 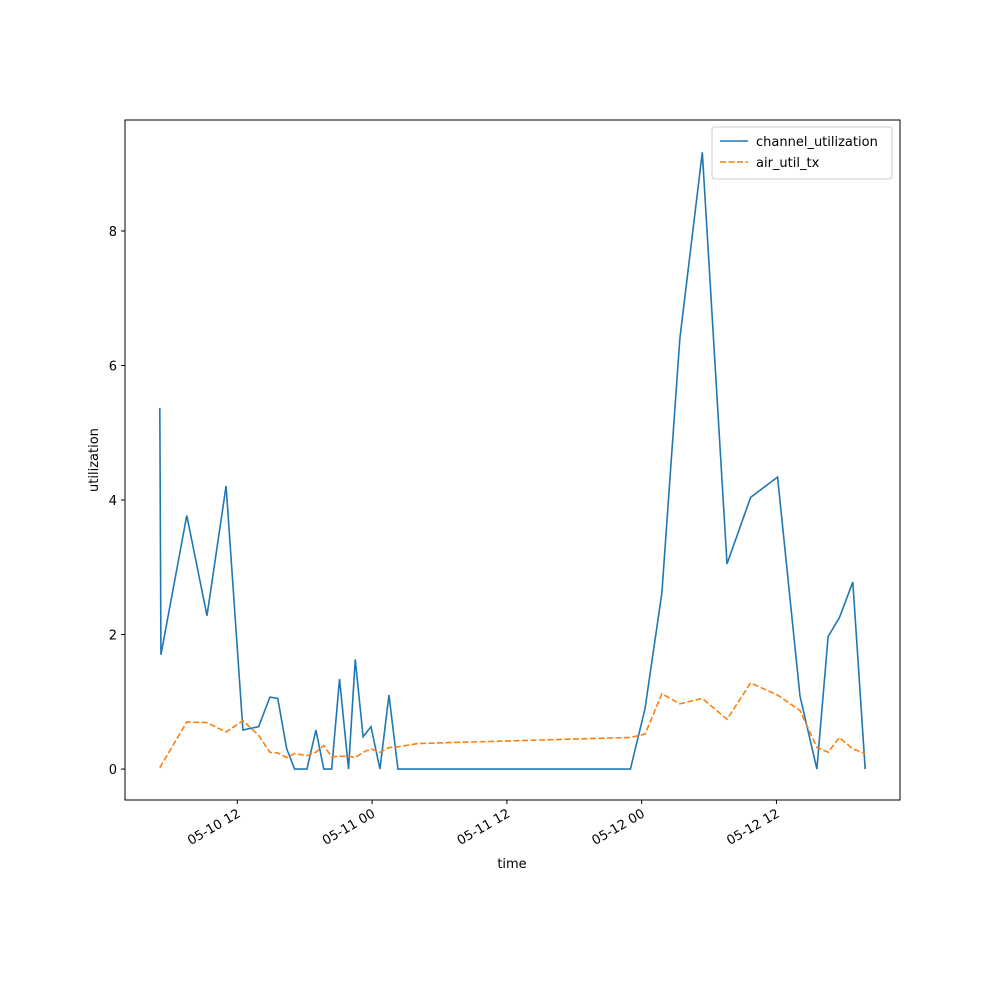 What do you see at coordinates (113, 770) in the screenshot?
I see `y-tick-label: 0` at bounding box center [113, 770].